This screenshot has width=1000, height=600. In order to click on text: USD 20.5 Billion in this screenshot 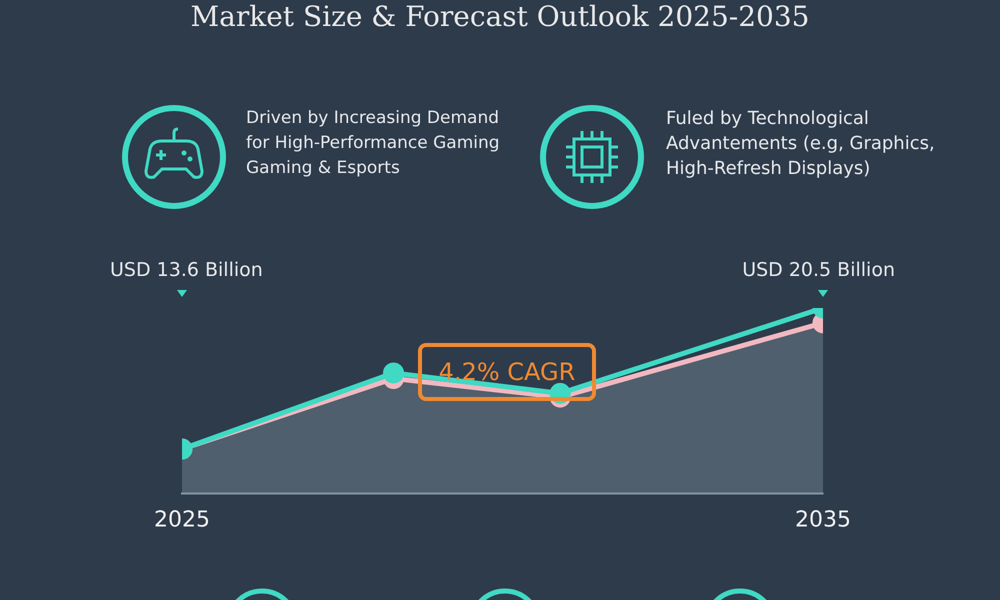, I will do `click(818, 270)`.